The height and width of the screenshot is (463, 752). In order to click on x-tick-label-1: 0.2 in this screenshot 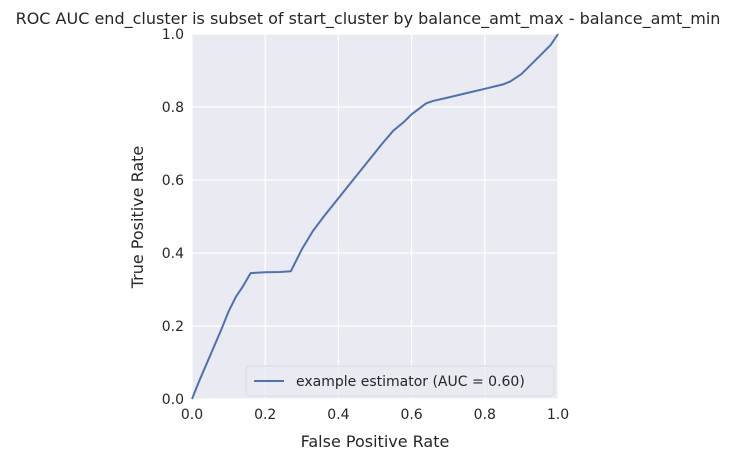, I will do `click(265, 415)`.